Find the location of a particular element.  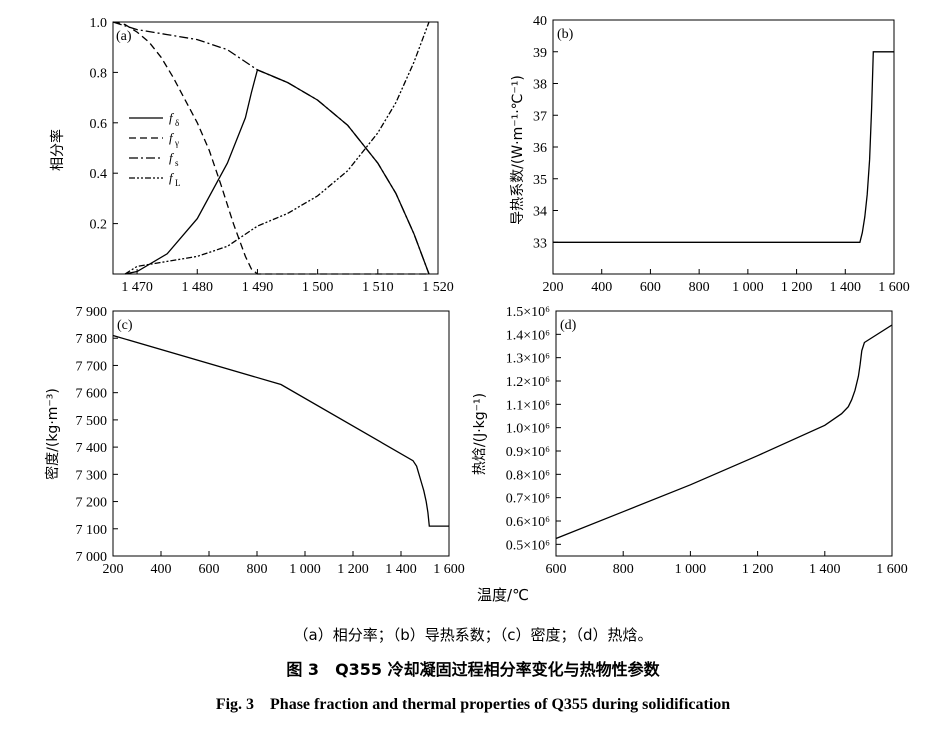

panel-b-ytick-label: 37 is located at coordinates (540, 116).